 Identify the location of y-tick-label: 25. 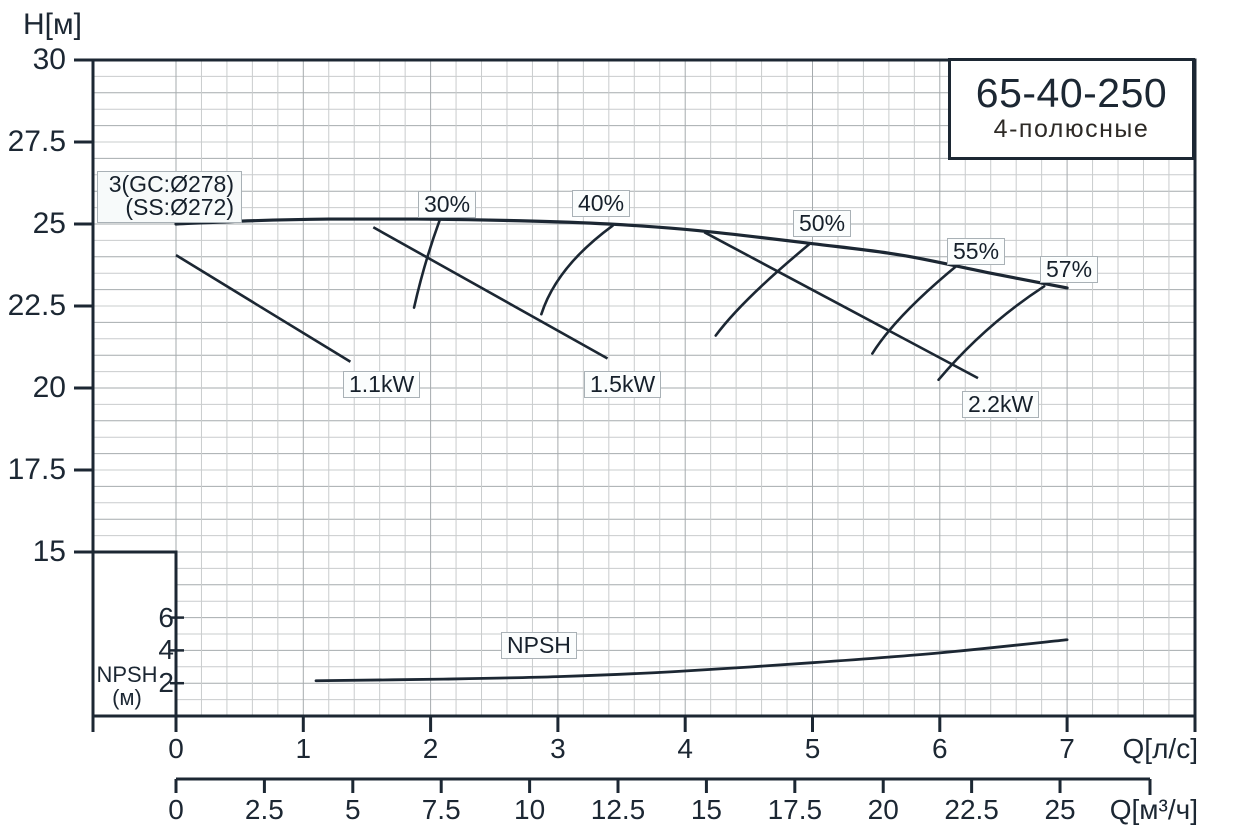
(49, 223).